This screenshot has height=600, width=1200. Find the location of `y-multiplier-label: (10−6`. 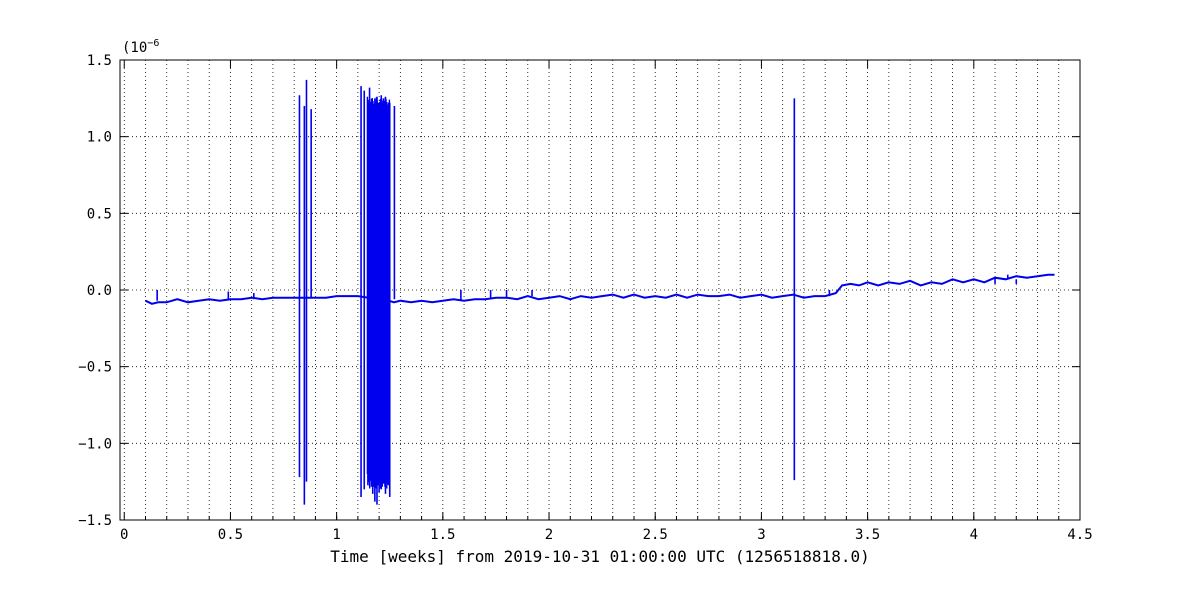

y-multiplier-label: (10−6 is located at coordinates (140, 47).